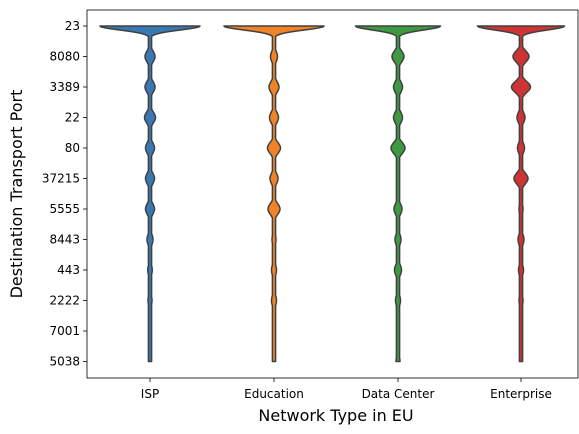  Describe the element at coordinates (150, 394) in the screenshot. I see `x-tick-label: ISP` at that location.